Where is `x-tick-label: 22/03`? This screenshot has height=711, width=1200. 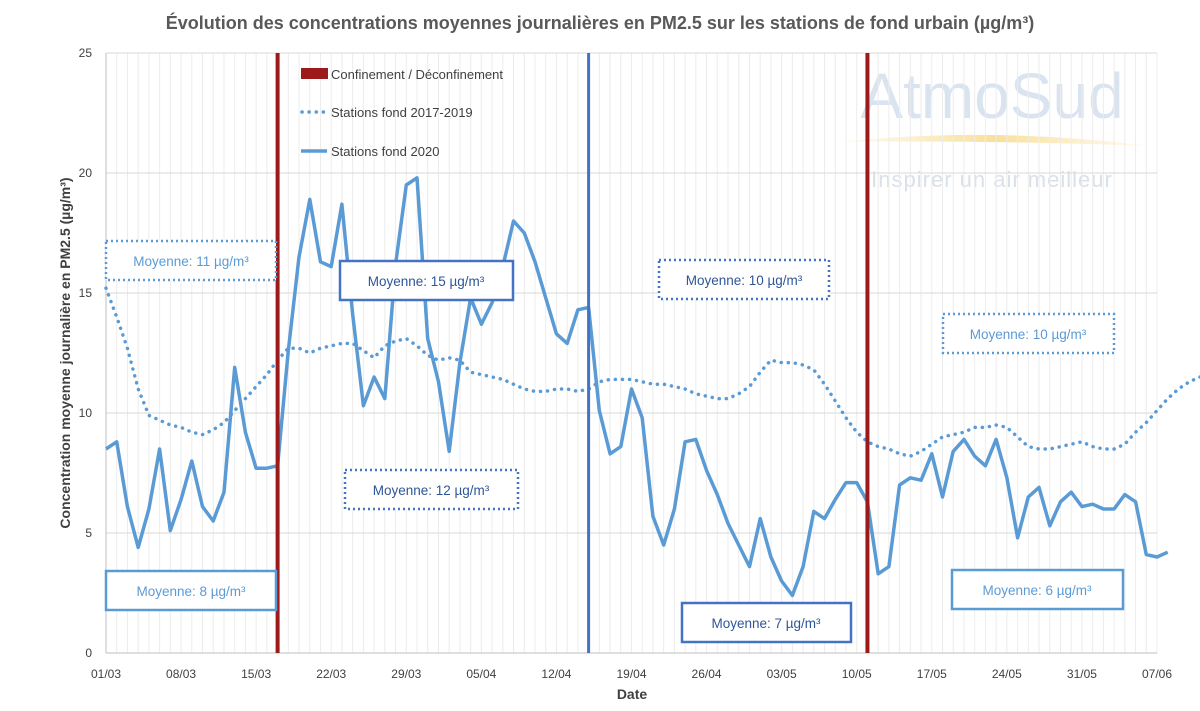
x-tick-label: 22/03 is located at coordinates (331, 674).